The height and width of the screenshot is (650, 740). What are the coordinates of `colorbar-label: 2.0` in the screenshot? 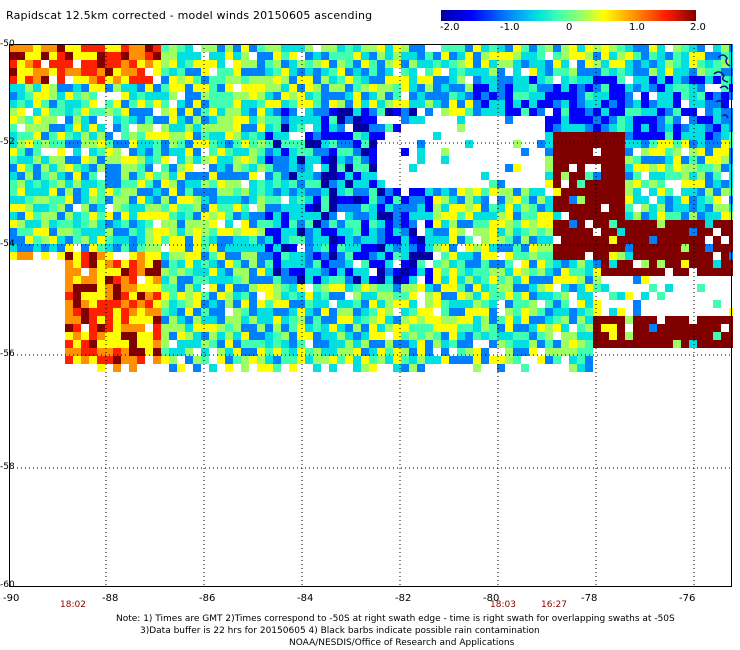 It's located at (698, 27).